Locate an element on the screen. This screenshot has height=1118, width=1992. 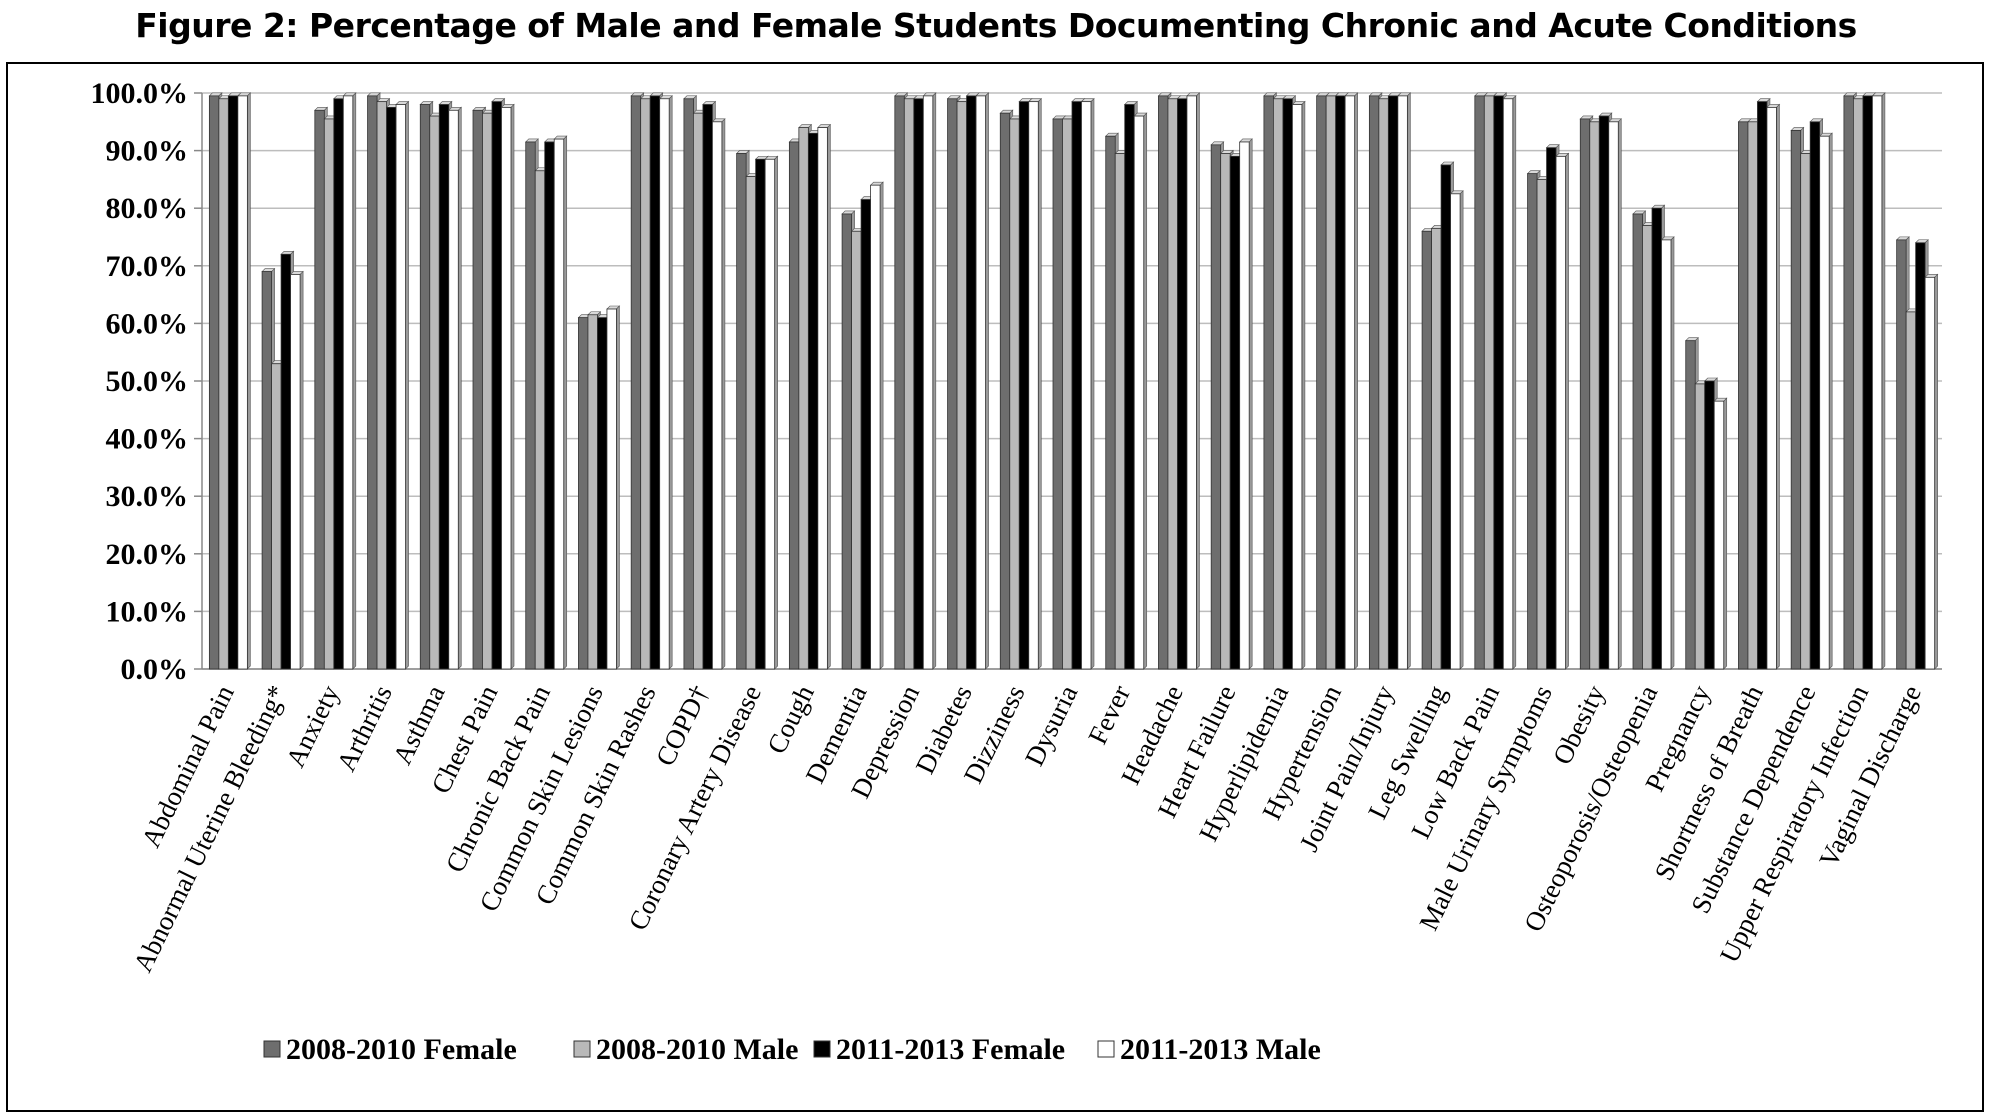
y-tick-label: 70.0% is located at coordinates (147, 266).